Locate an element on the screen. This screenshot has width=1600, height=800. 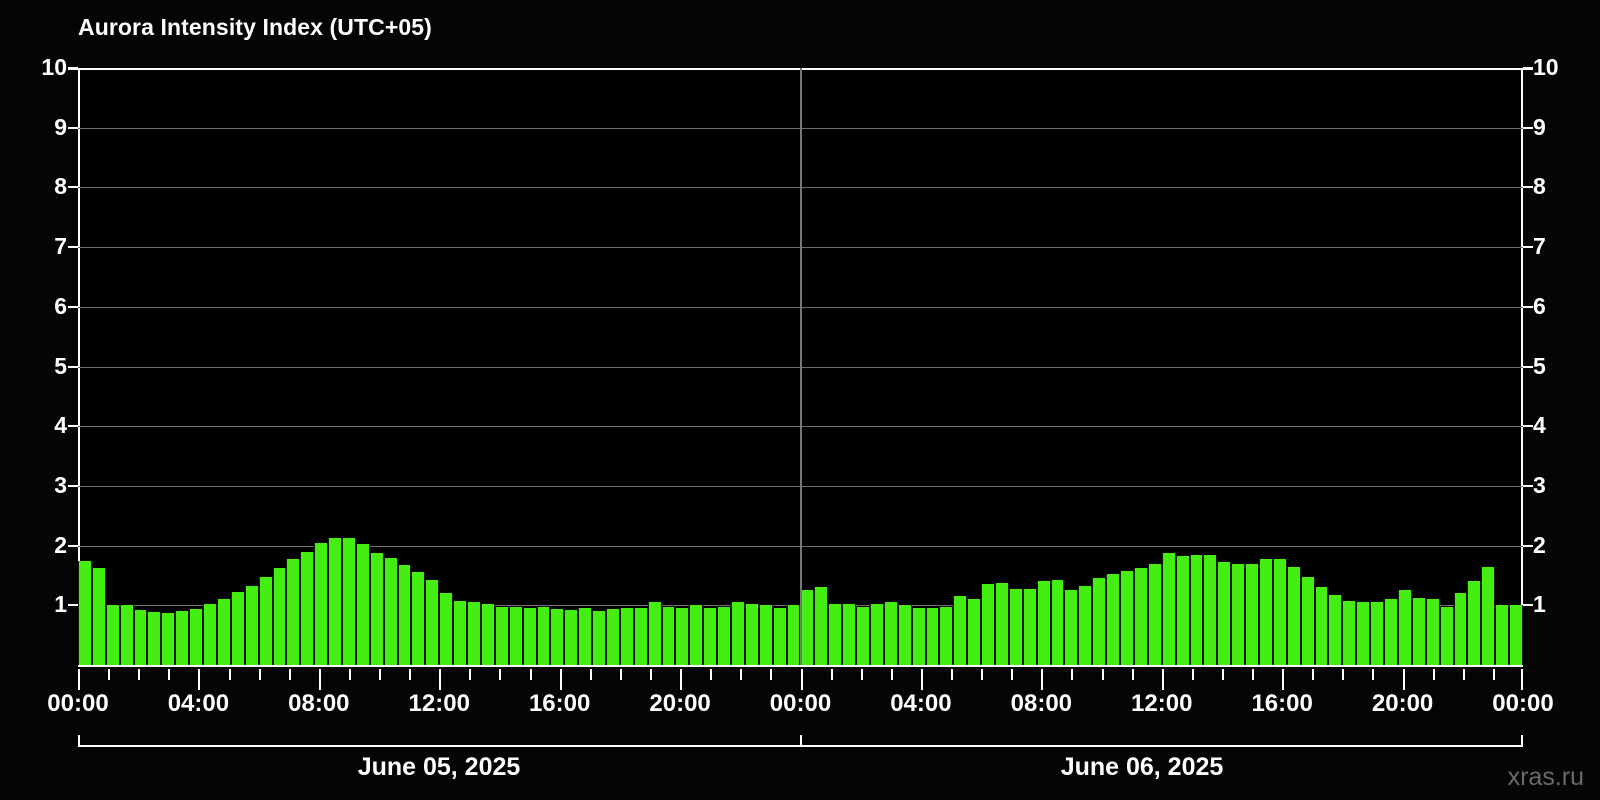
y-axis-label-right-6: 6 is located at coordinates (1539, 305).